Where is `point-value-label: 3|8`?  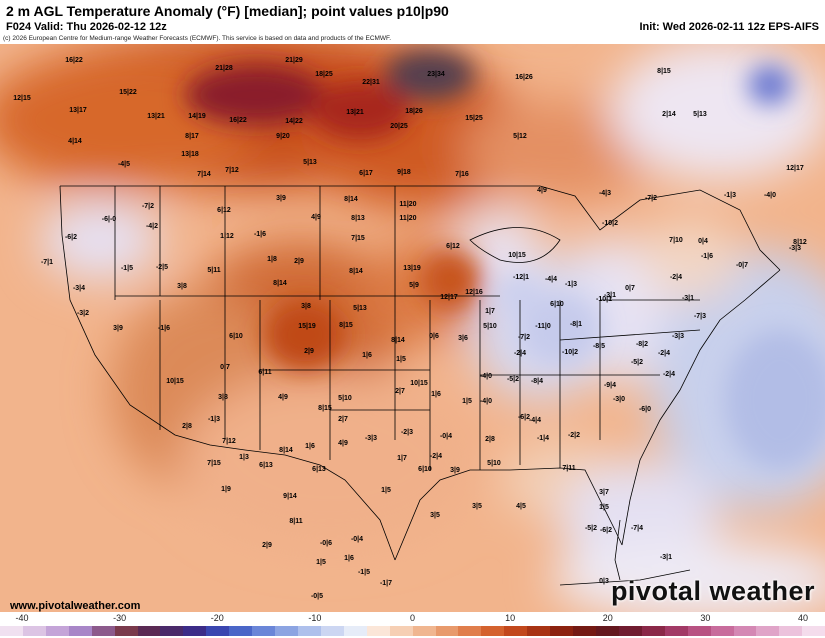
point-value-label: 3|8 is located at coordinates (182, 286).